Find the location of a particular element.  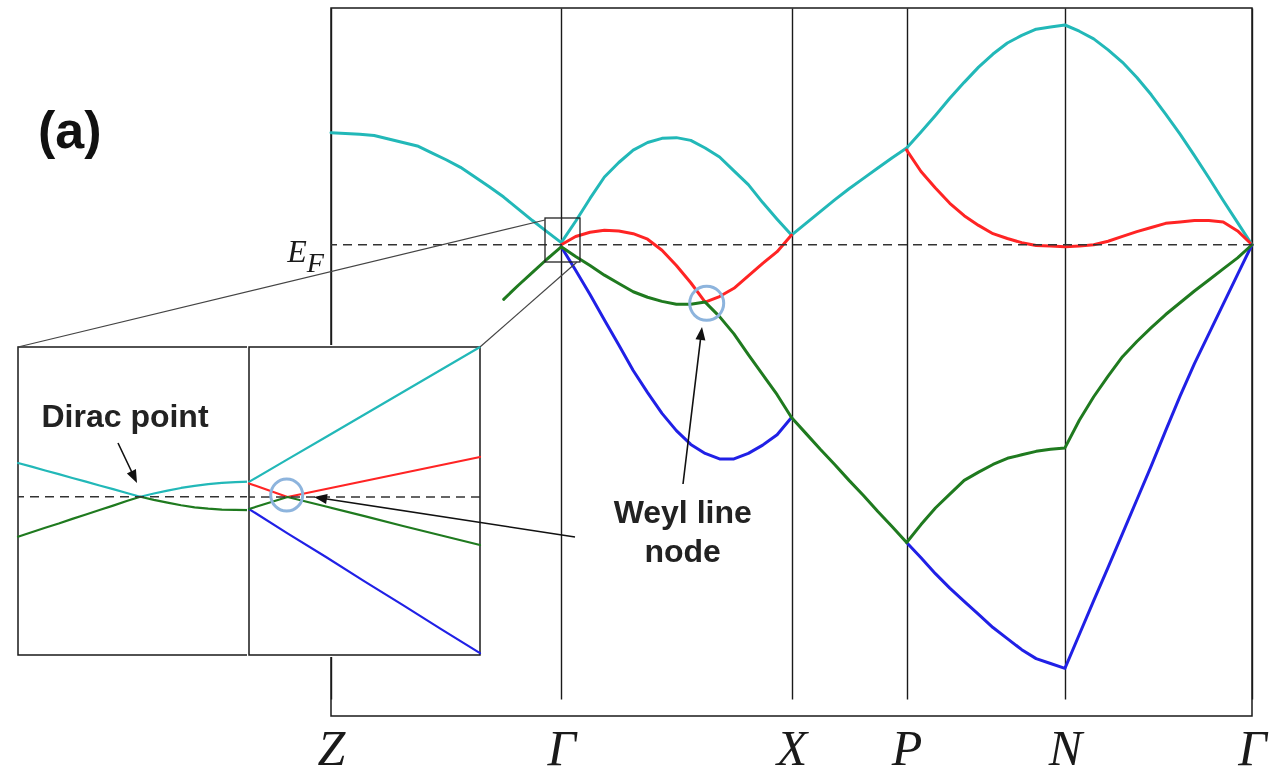

text: (a) is located at coordinates (70, 130).